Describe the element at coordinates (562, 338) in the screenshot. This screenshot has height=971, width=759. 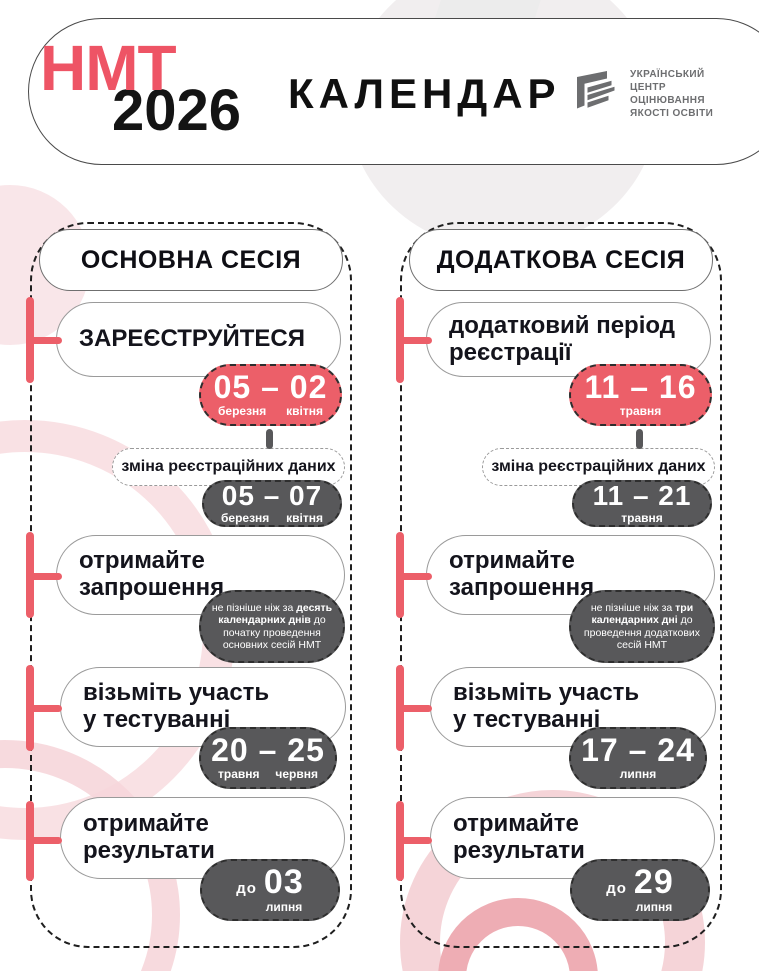
I see `step-label: додатковий період реєстрації` at that location.